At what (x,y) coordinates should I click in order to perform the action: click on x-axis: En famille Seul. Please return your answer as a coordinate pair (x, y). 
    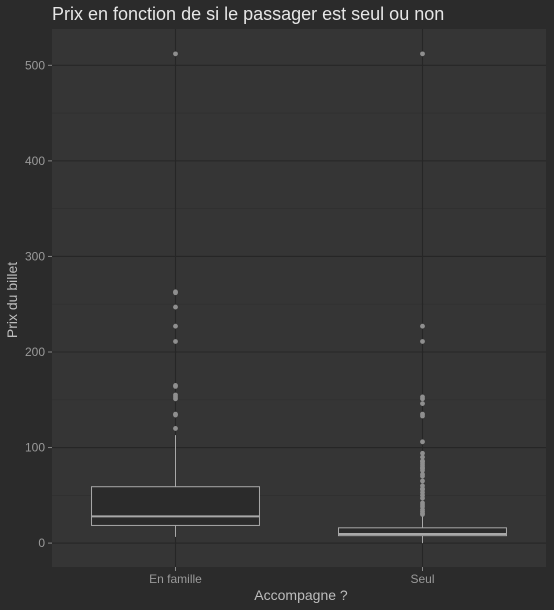
    Looking at the image, I should click on (292, 576).